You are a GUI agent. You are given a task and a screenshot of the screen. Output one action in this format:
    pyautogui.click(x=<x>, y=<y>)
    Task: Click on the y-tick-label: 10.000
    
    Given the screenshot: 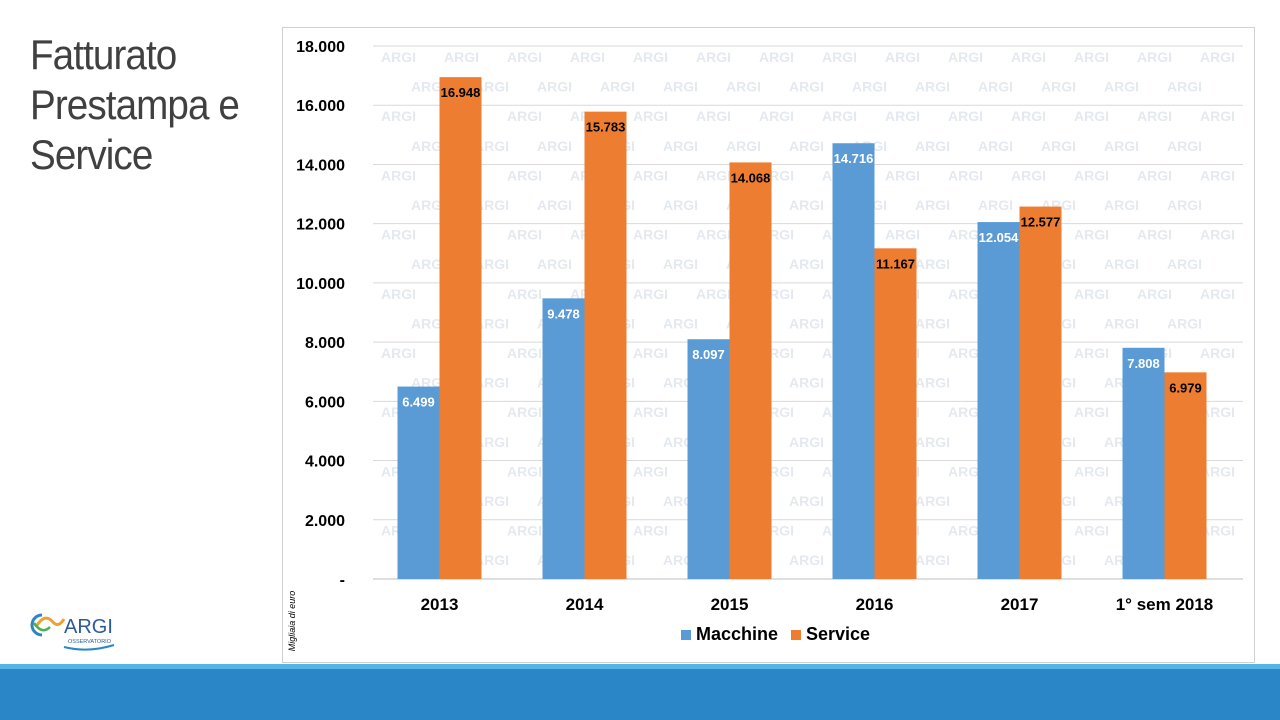 What is the action you would take?
    pyautogui.click(x=320, y=284)
    